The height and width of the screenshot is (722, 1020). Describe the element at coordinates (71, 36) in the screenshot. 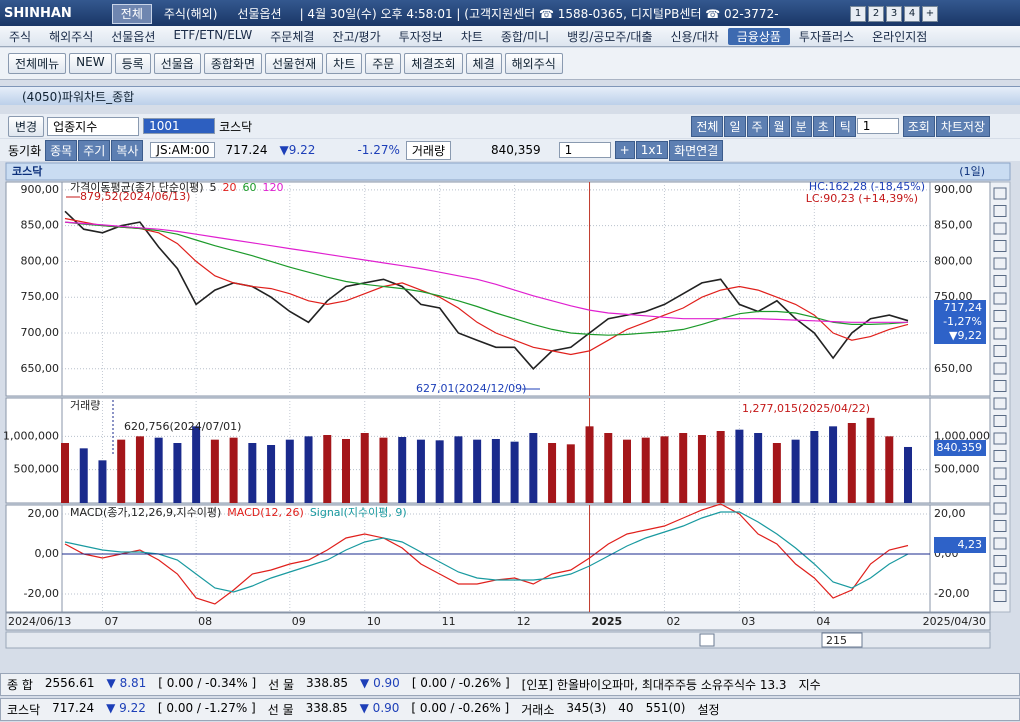

I see `menu-item: 해외주식` at that location.